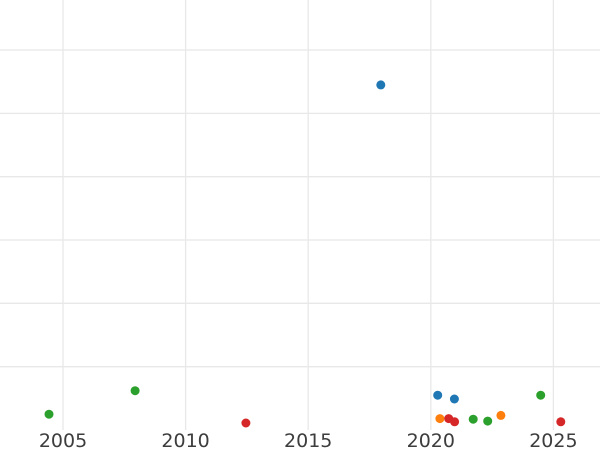 Image resolution: width=600 pixels, height=450 pixels. Describe the element at coordinates (185, 440) in the screenshot. I see `x-tick-label-2010: 2010` at that location.